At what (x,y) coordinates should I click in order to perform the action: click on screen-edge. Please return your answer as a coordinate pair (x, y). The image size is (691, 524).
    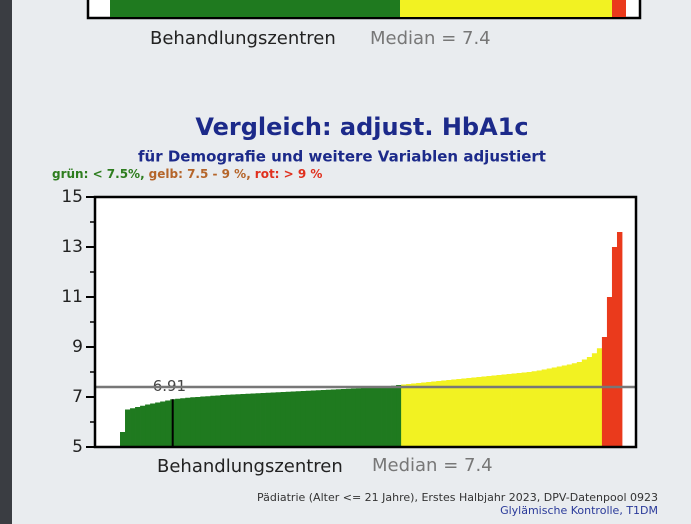
    Looking at the image, I should click on (6, 262).